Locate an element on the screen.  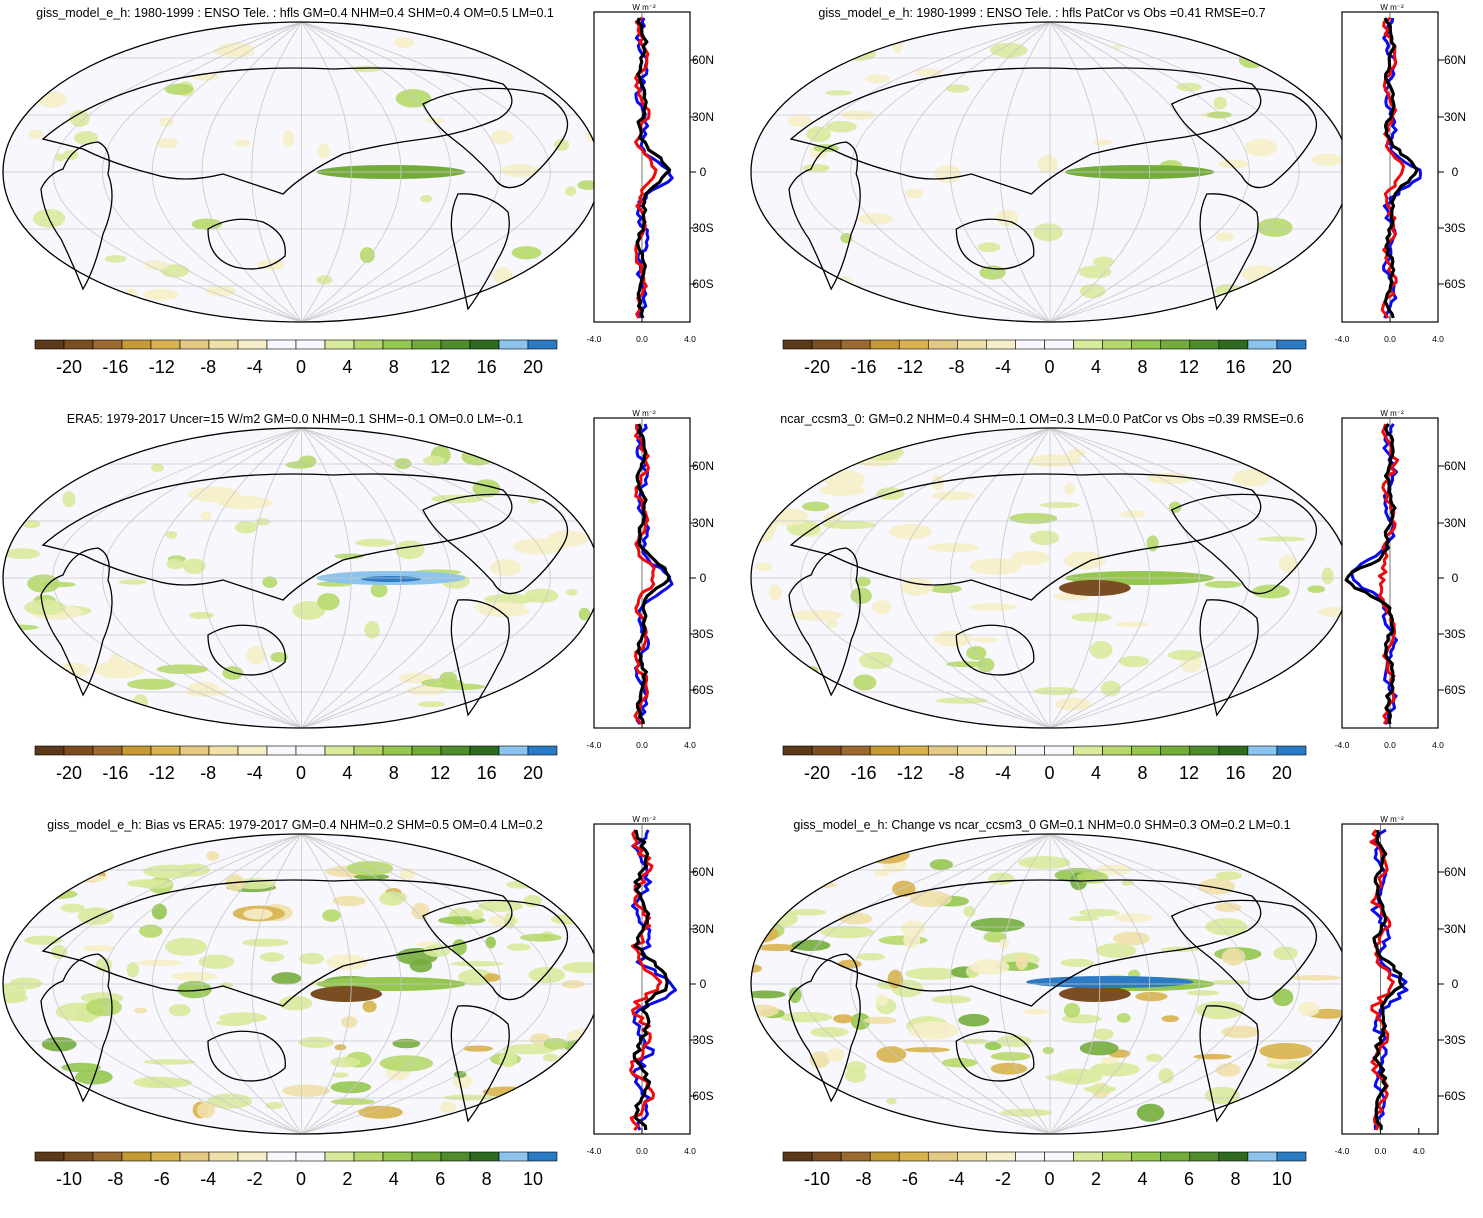
colorbar-tick-label: 0 is located at coordinates (301, 773).